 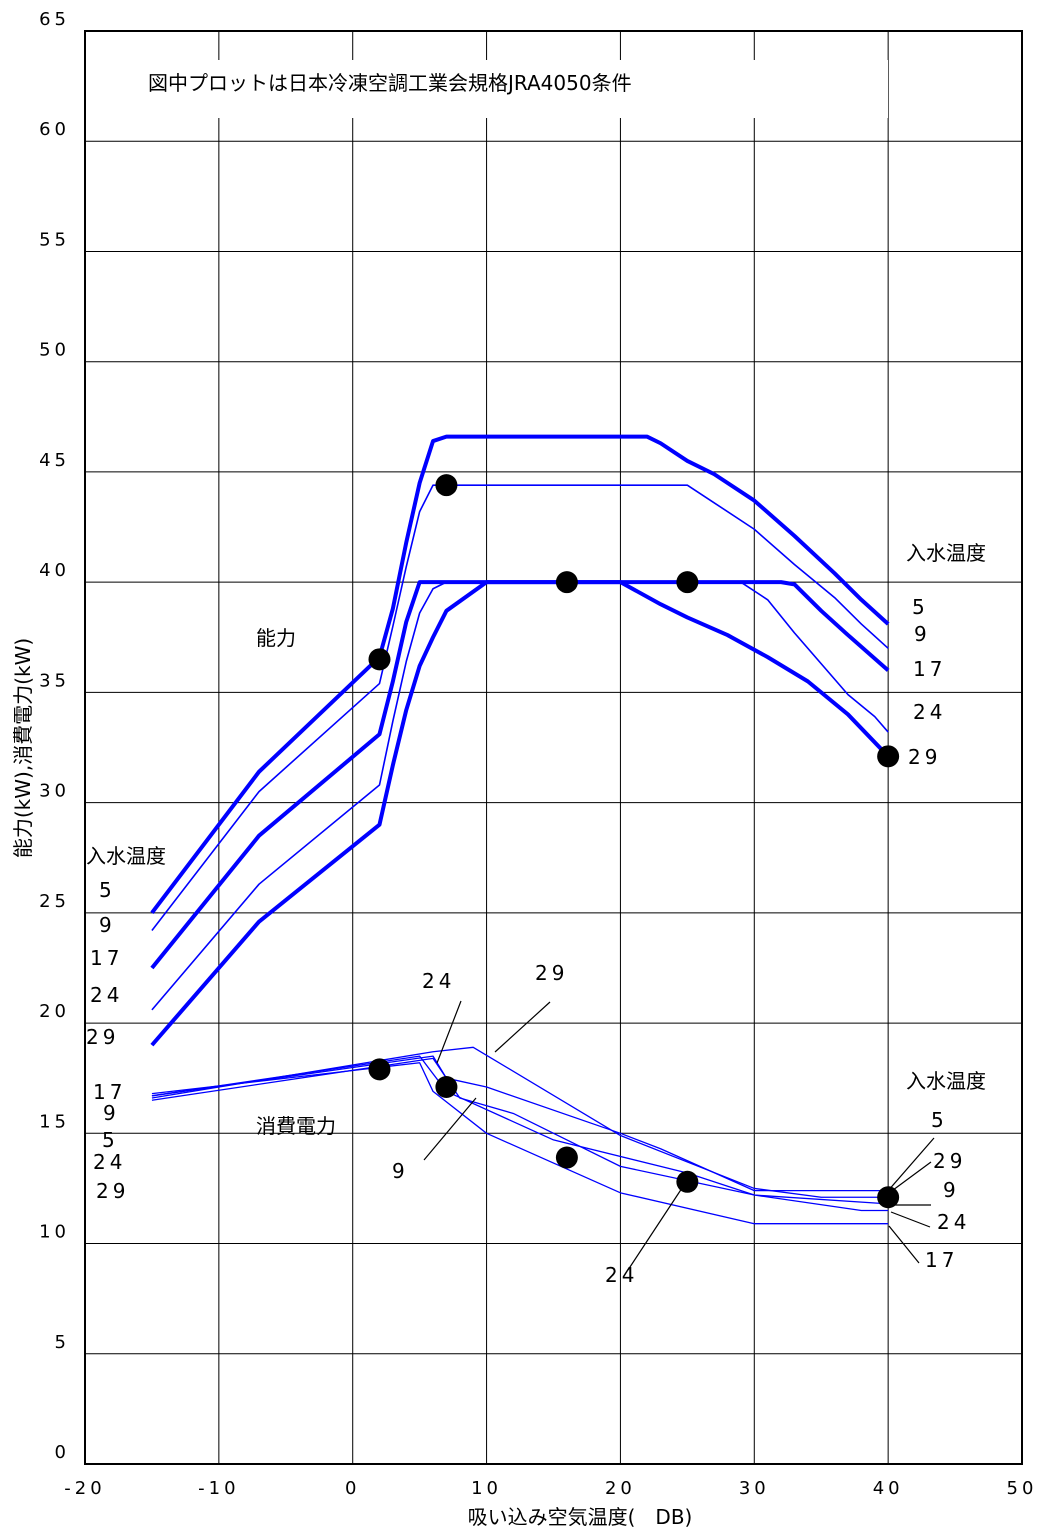 I want to click on x-tick-label: 10, so click(x=486, y=1488).